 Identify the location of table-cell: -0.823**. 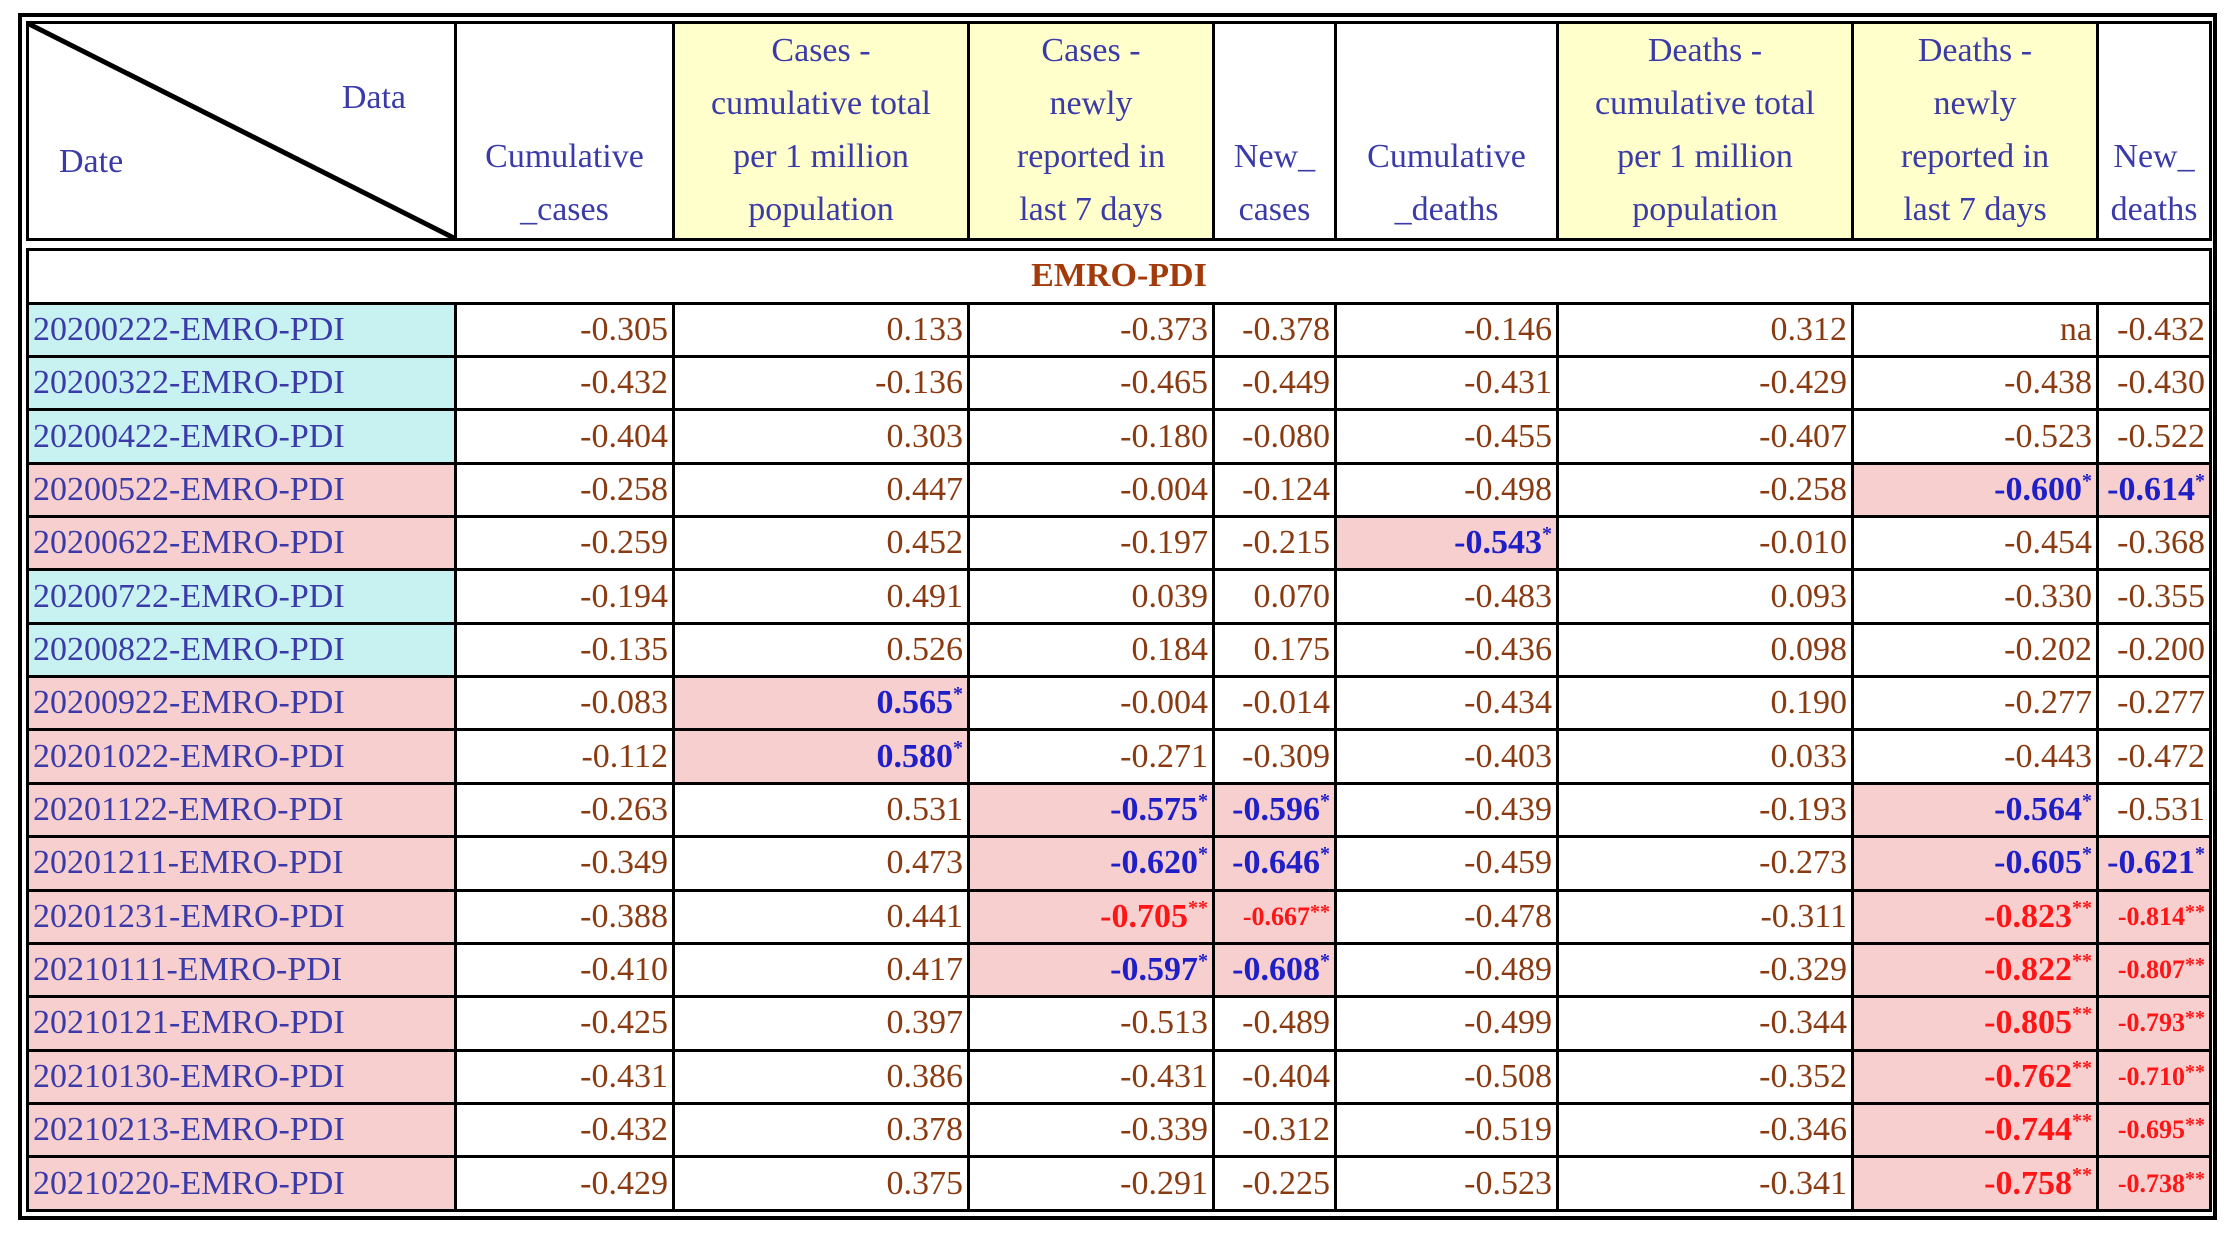
(1975, 916).